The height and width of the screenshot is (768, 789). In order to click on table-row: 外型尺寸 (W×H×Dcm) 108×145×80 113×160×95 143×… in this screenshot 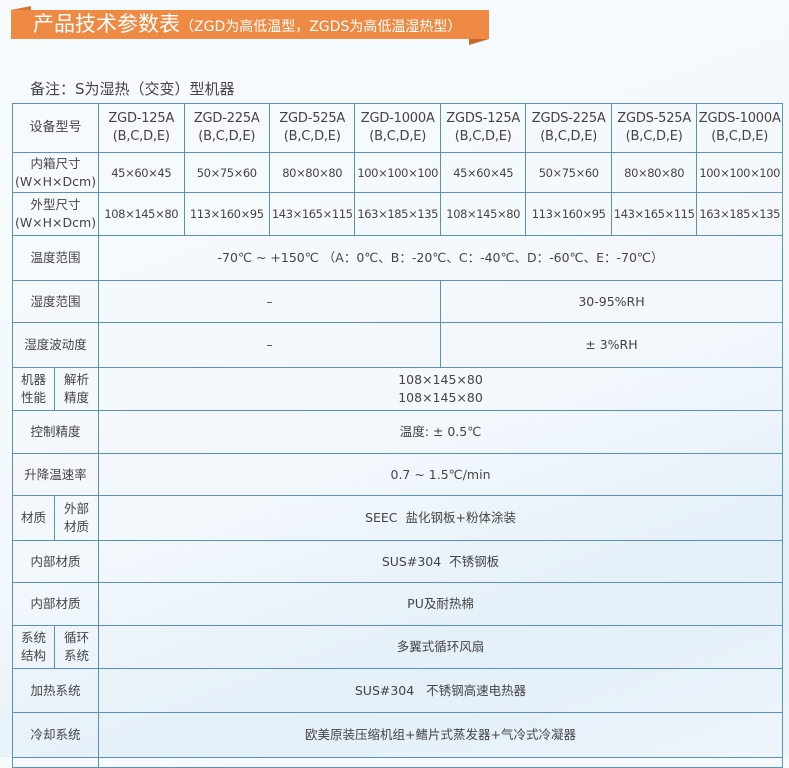, I will do `click(397, 214)`.